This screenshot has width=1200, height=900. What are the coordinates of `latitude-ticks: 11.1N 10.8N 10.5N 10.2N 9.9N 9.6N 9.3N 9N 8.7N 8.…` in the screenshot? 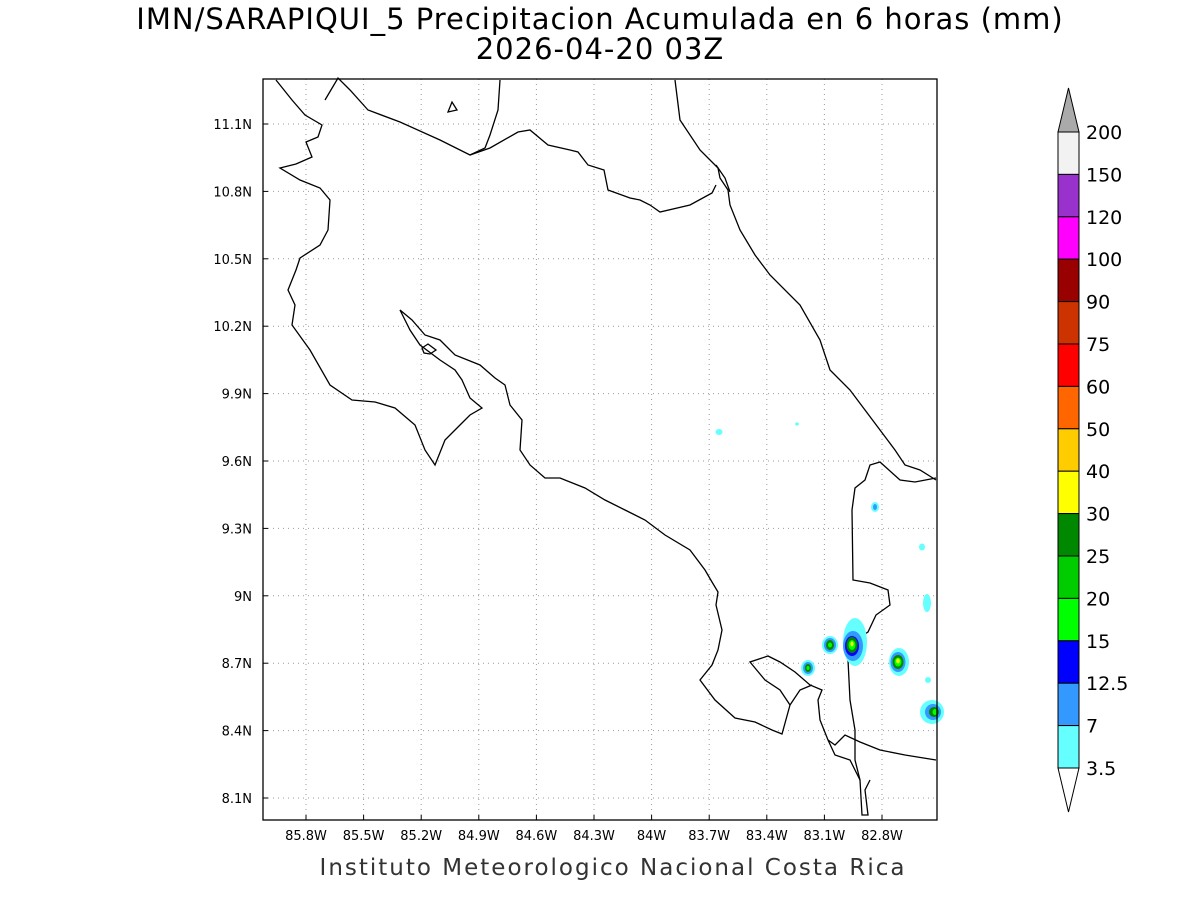 It's located at (240, 462).